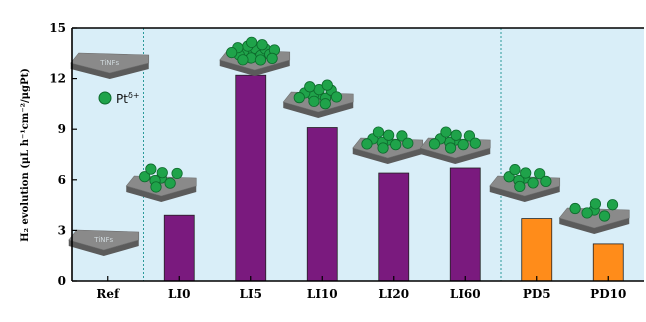 The image size is (646, 322). Describe the element at coordinates (525, 183) in the screenshot. I see `slab-pd5` at that location.